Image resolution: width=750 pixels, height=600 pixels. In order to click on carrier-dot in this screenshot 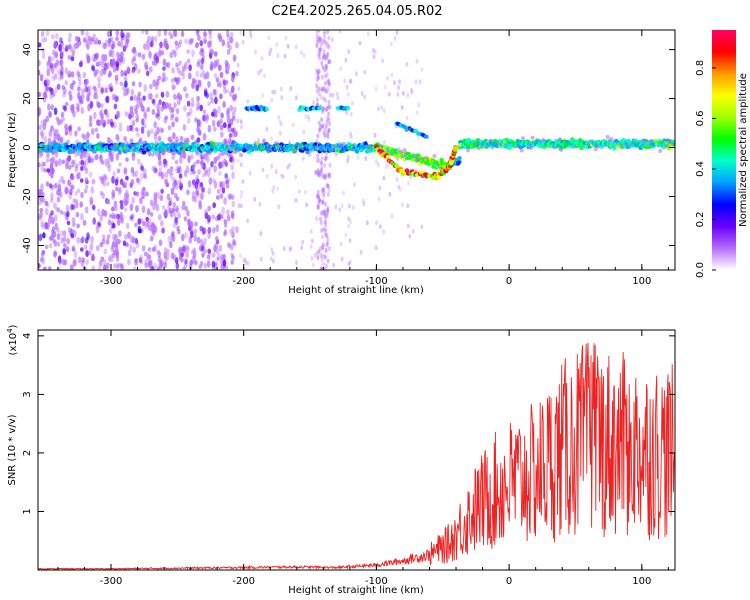, I will do `click(401, 151)`.